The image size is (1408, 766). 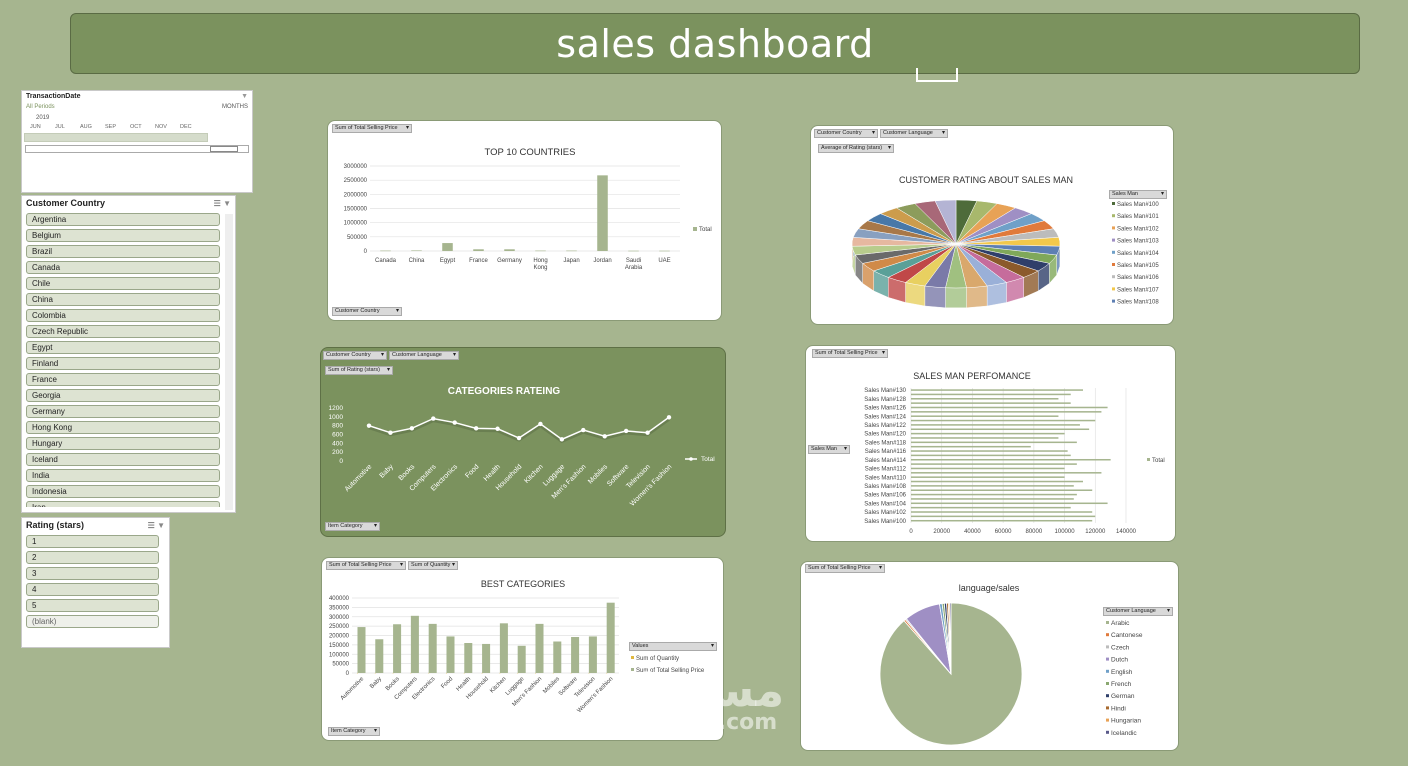 I want to click on legend-label: Sales Man#107, so click(x=1138, y=290).